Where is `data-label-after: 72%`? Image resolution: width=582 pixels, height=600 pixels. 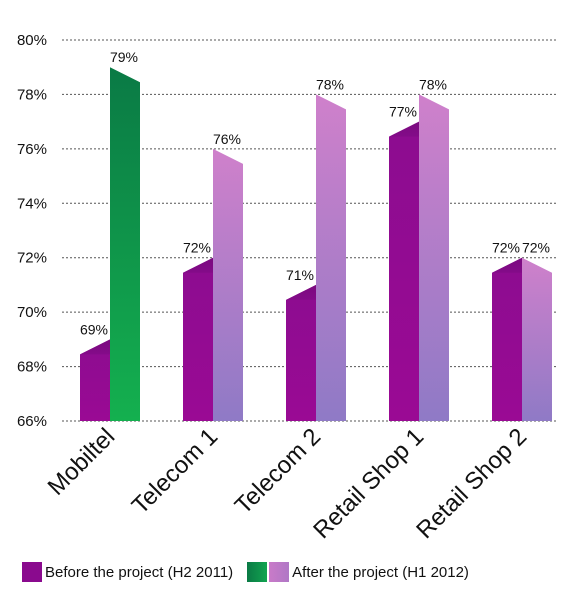
data-label-after: 72% is located at coordinates (536, 248).